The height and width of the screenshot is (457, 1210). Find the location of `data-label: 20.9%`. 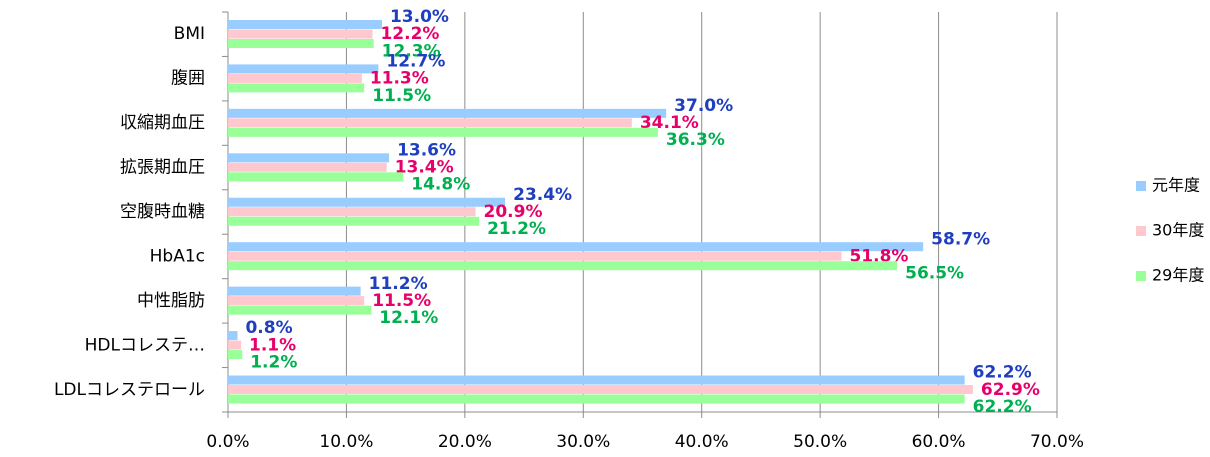

data-label: 20.9% is located at coordinates (513, 212).